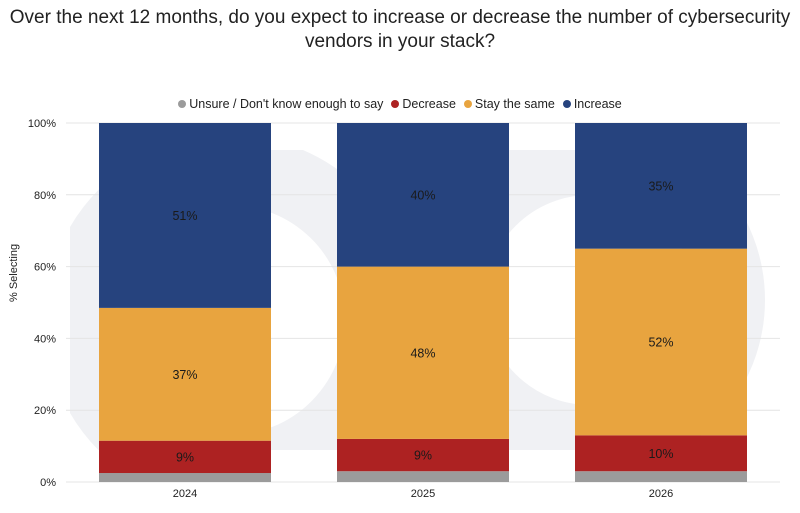  I want to click on data-label-increase-2025: 40%, so click(422, 195).